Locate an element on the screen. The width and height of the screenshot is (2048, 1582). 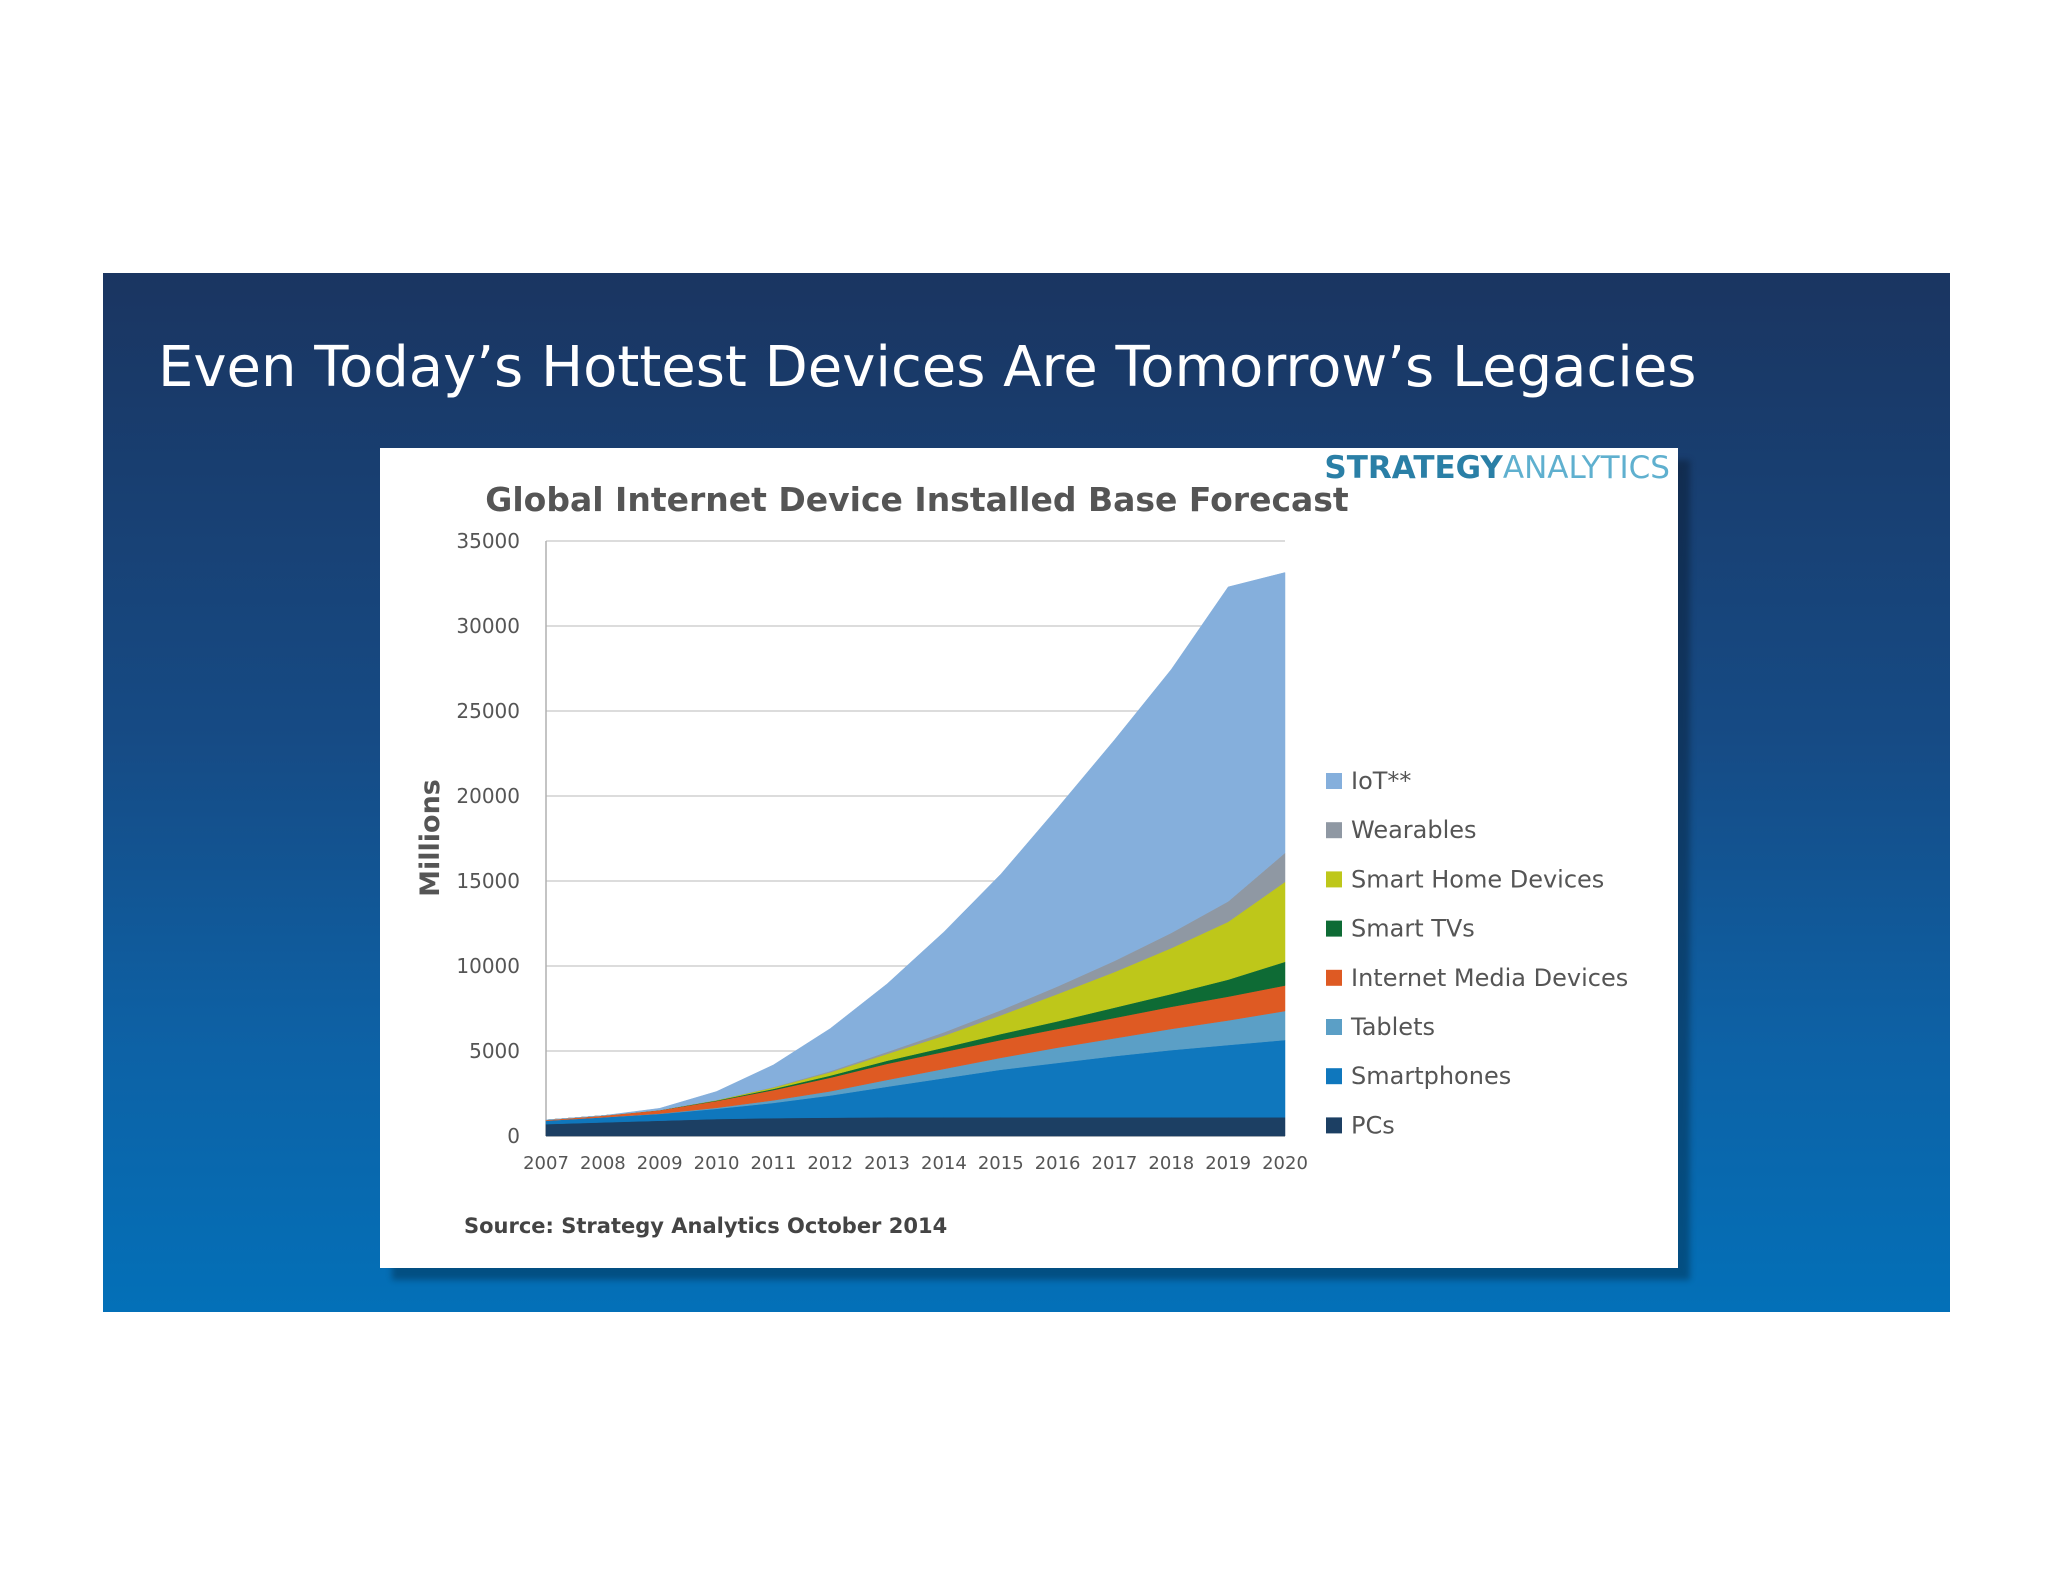
legend-entry: PCs is located at coordinates (1373, 1125).